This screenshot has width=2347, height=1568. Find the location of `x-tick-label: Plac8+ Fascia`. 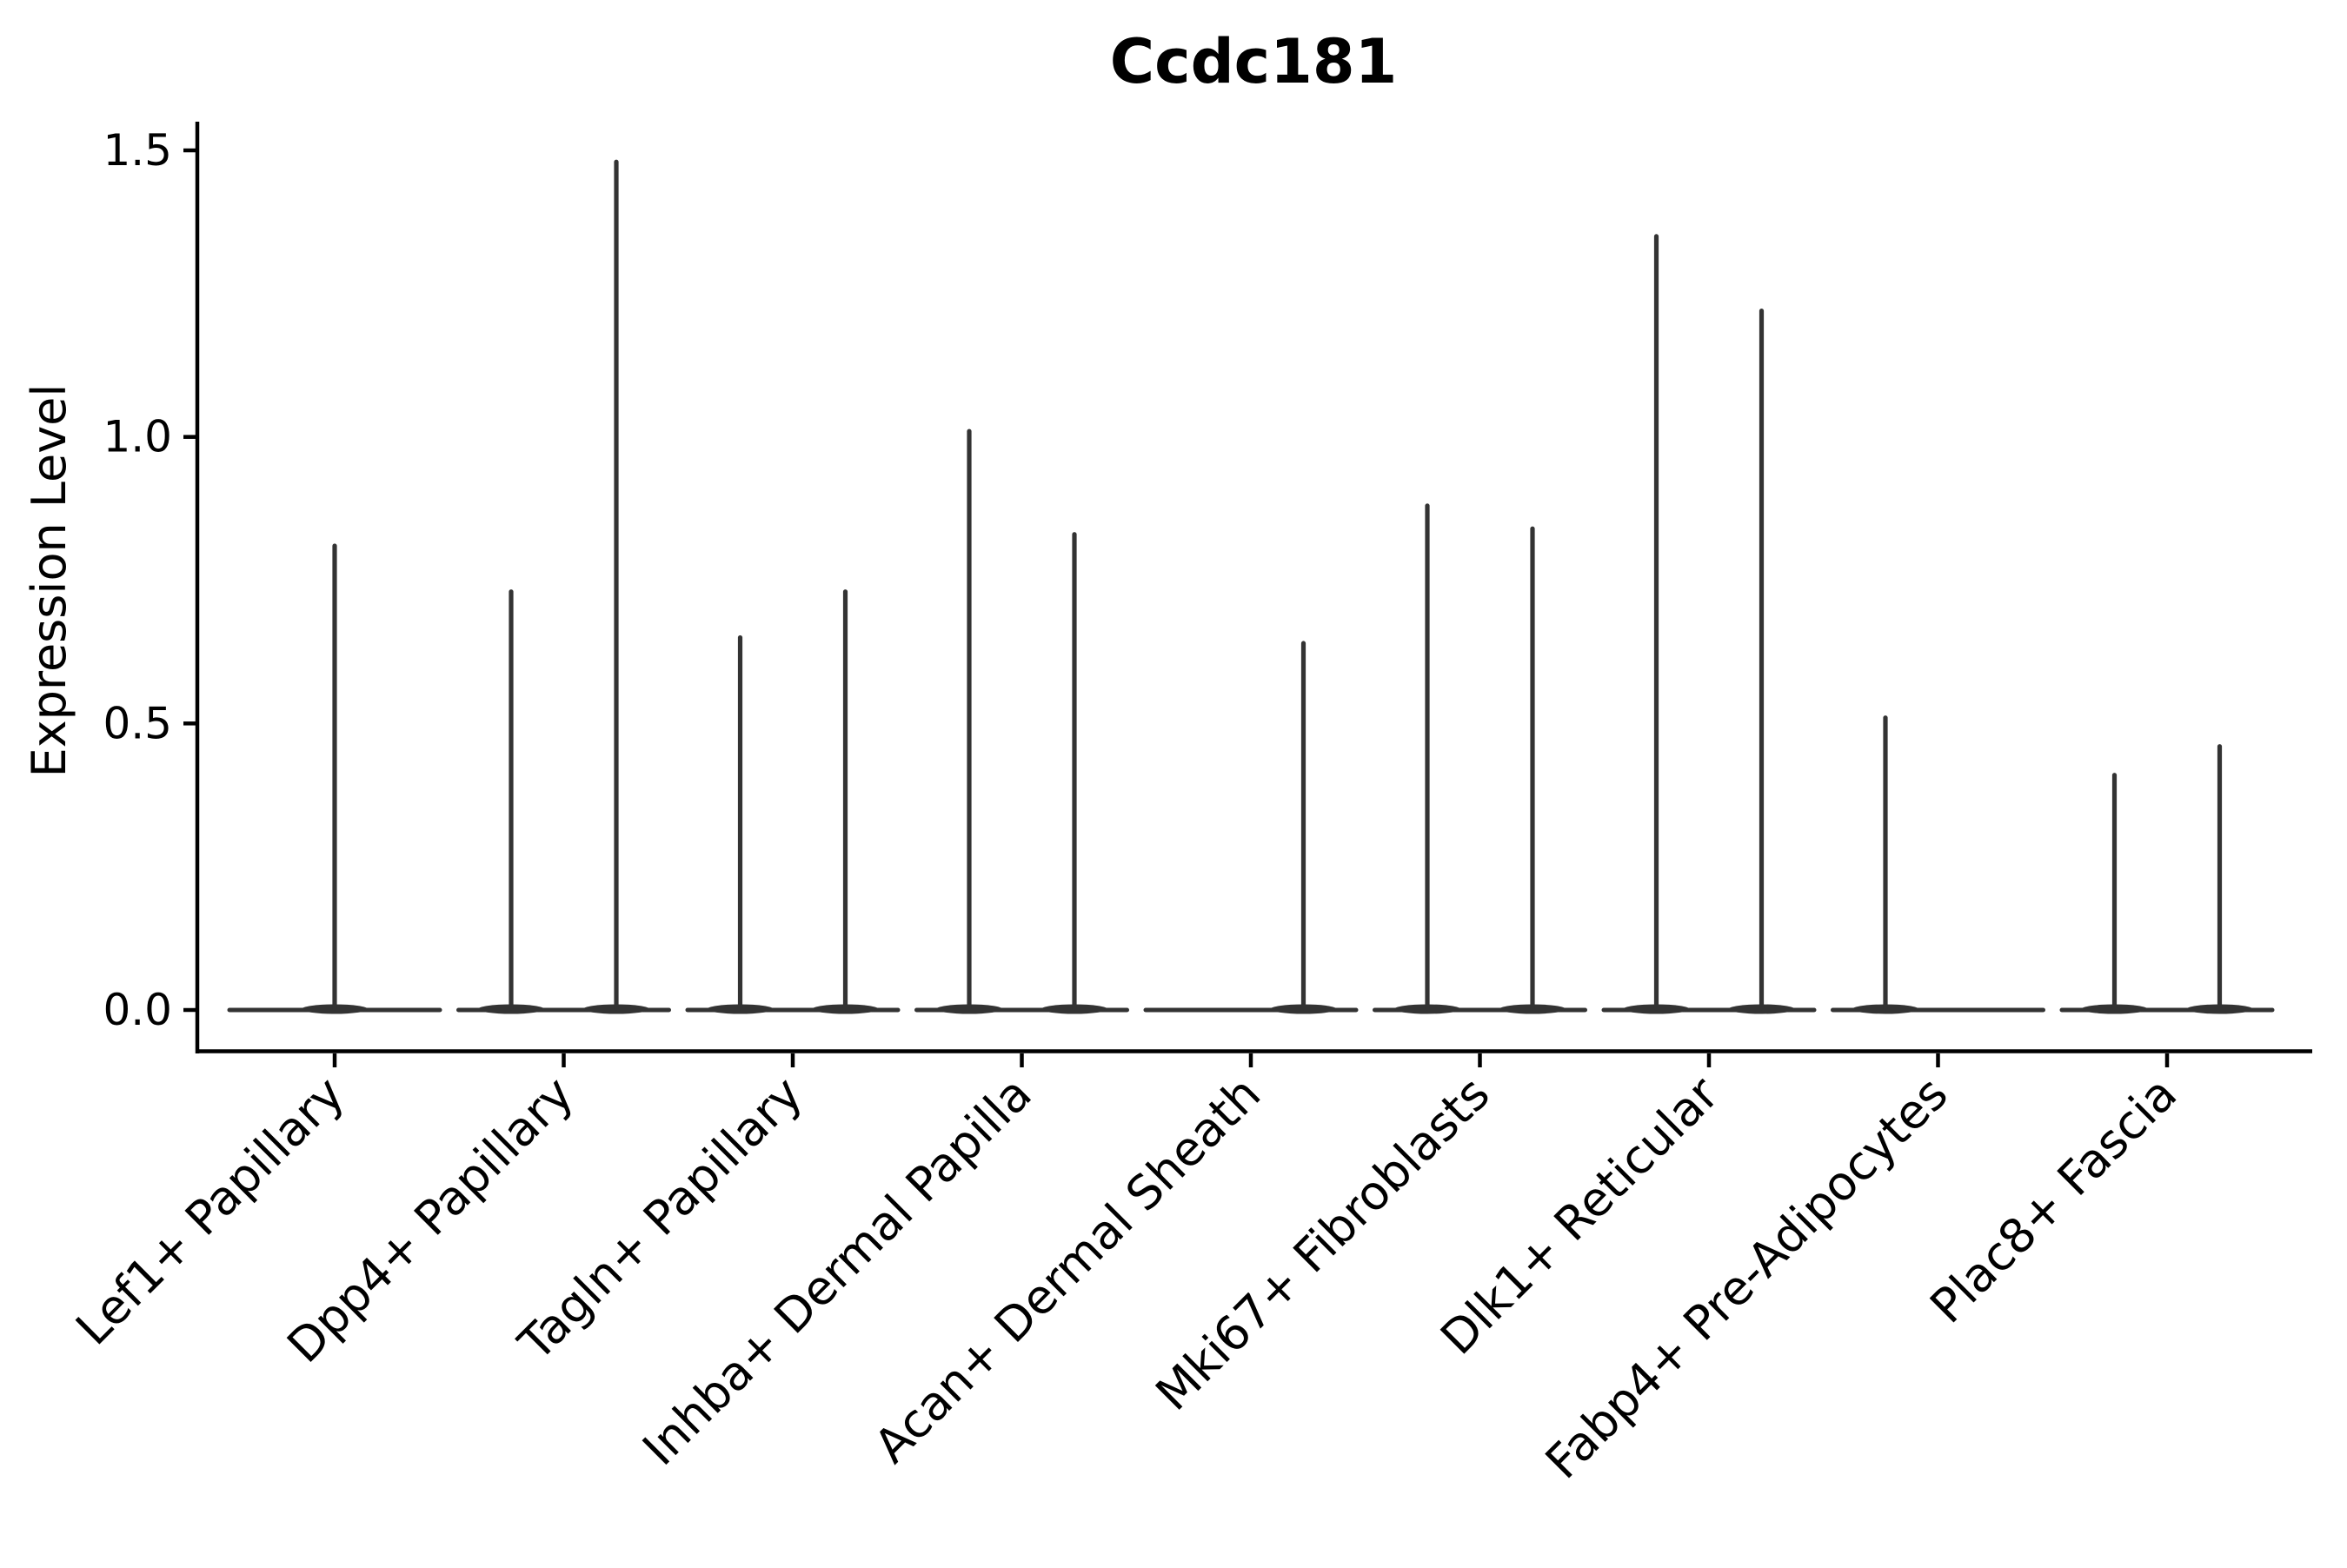

x-tick-label: Plac8+ Fascia is located at coordinates (2053, 1200).